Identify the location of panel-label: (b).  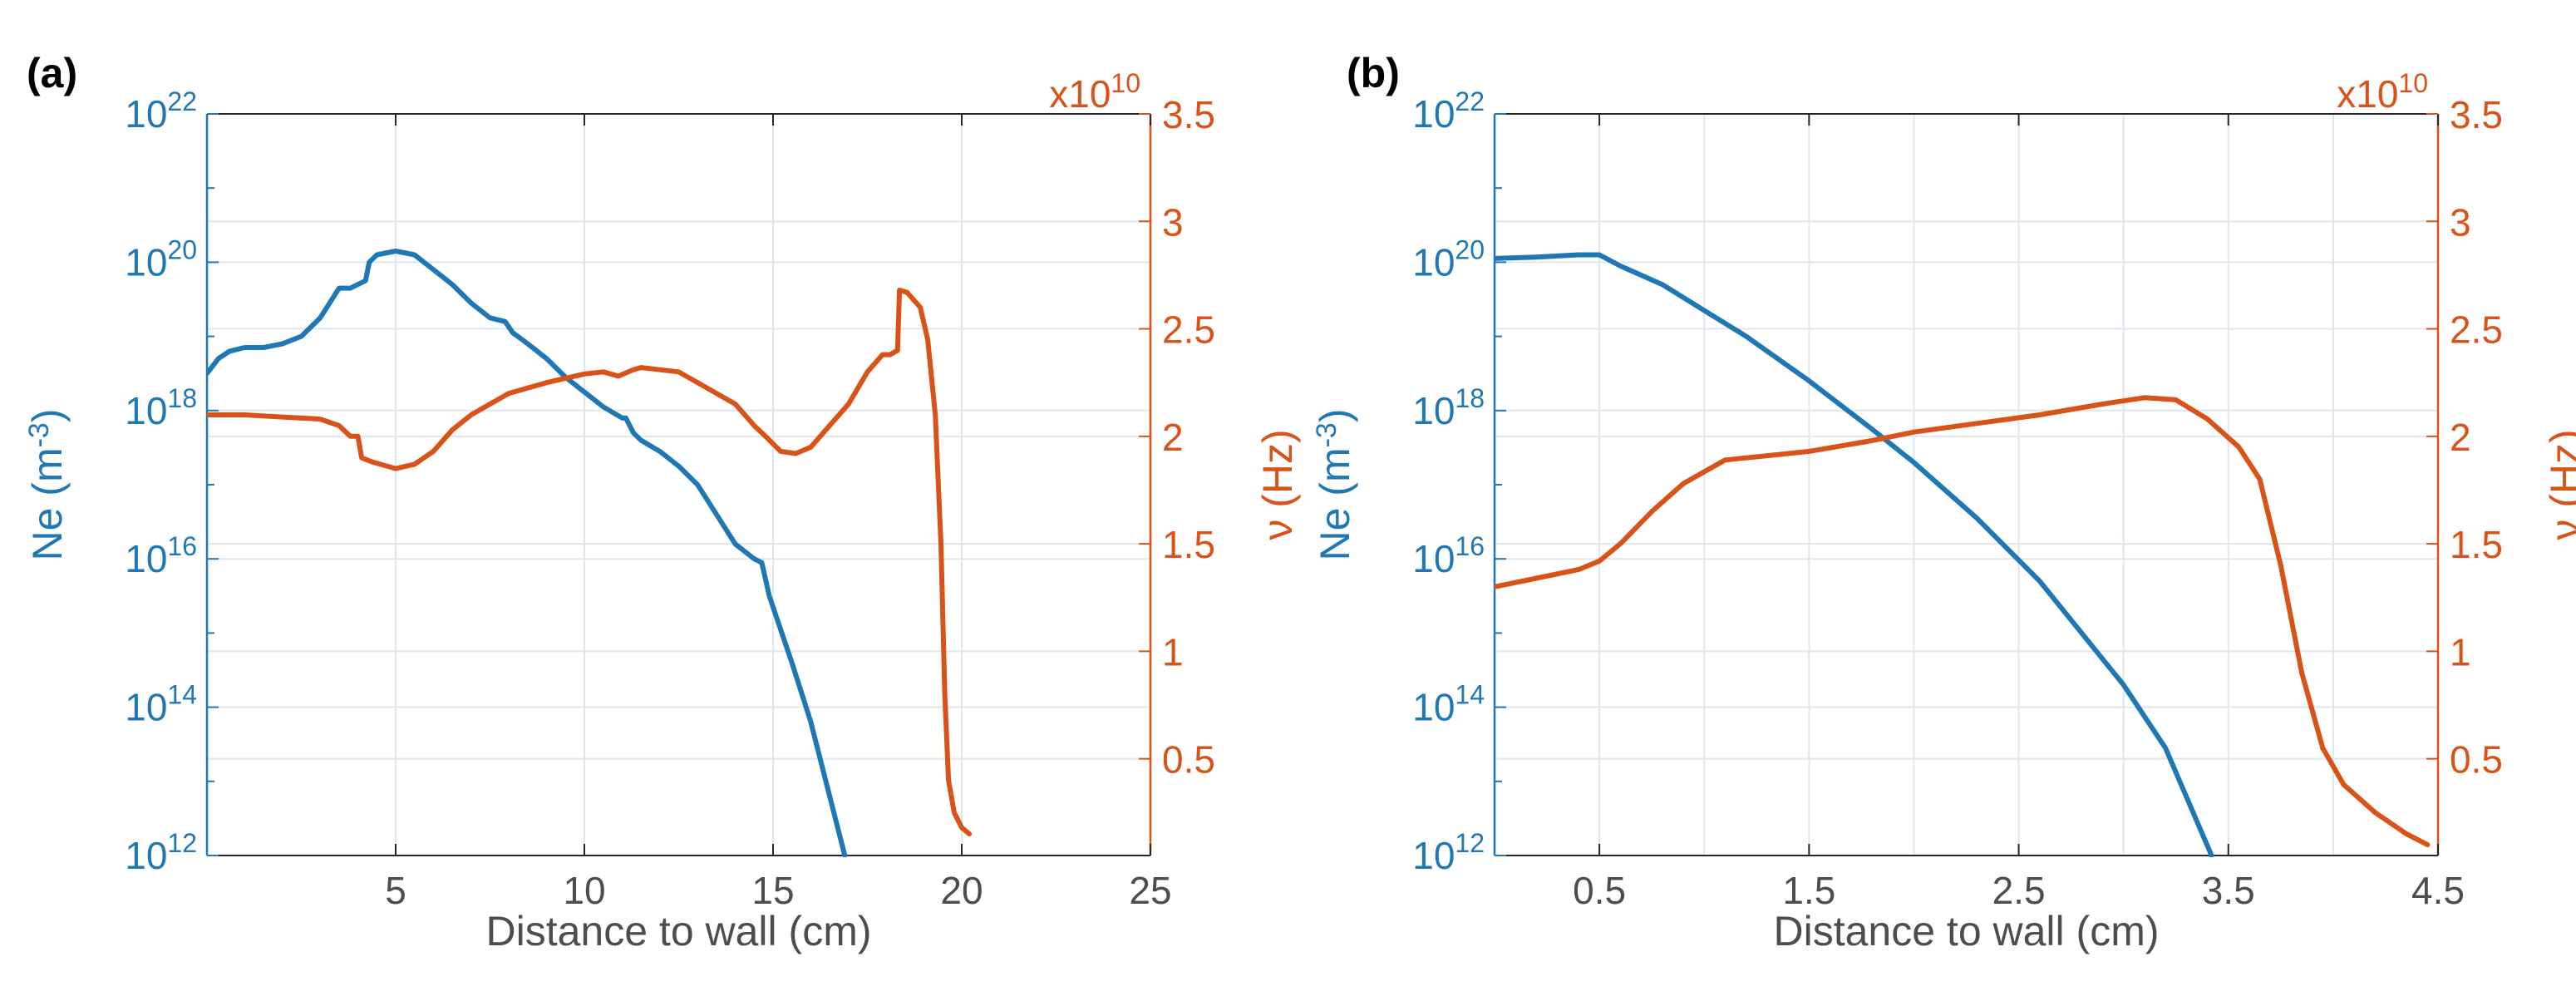
(1373, 73).